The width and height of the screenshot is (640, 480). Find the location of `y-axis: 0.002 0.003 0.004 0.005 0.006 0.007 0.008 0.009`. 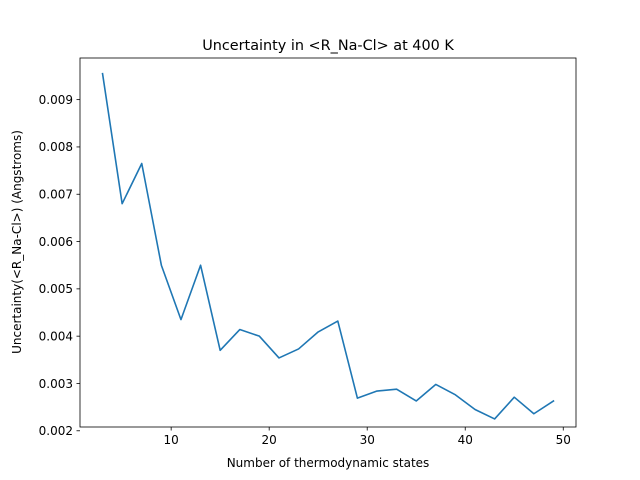

y-axis: 0.002 0.003 0.004 0.005 0.006 0.007 0.008 0.009 is located at coordinates (59, 265).